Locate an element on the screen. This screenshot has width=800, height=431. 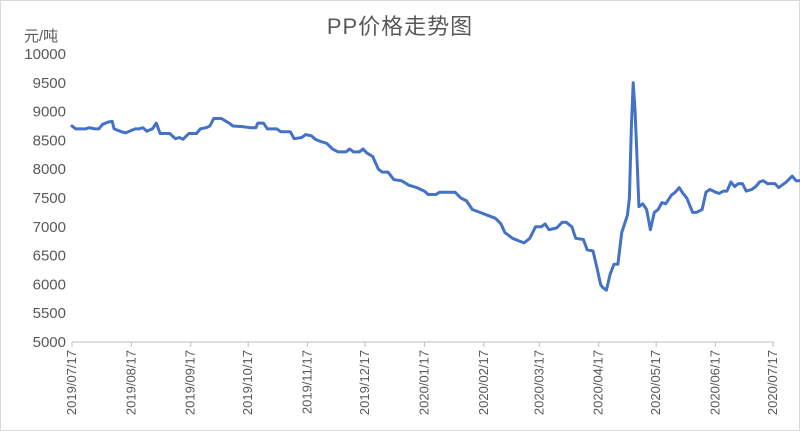
y-tick-label: 7500 is located at coordinates (49, 198).